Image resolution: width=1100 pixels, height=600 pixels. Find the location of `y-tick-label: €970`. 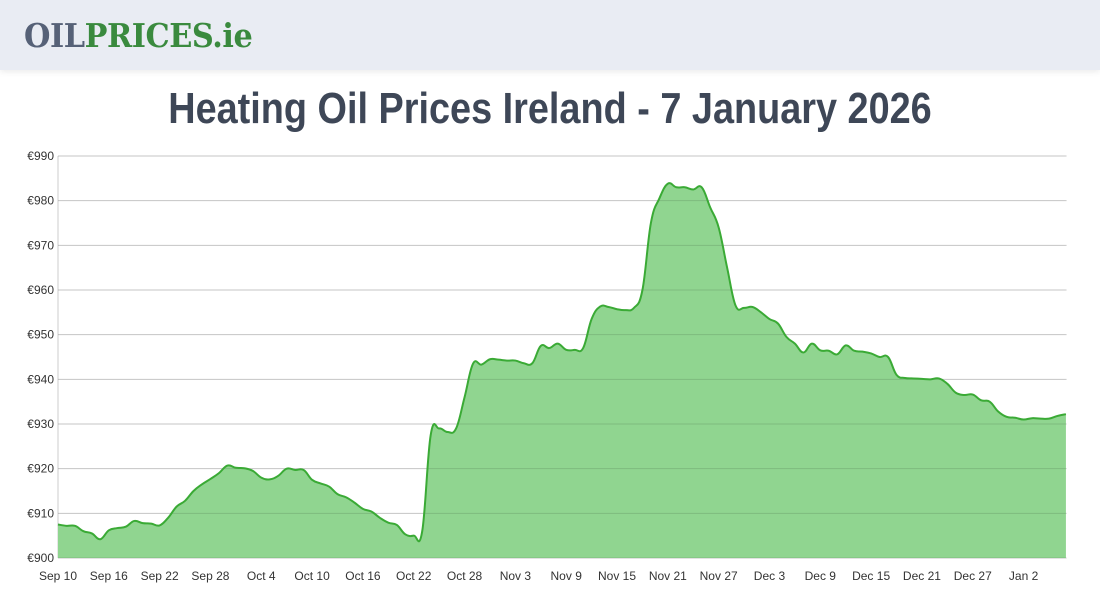

y-tick-label: €970 is located at coordinates (40, 245).